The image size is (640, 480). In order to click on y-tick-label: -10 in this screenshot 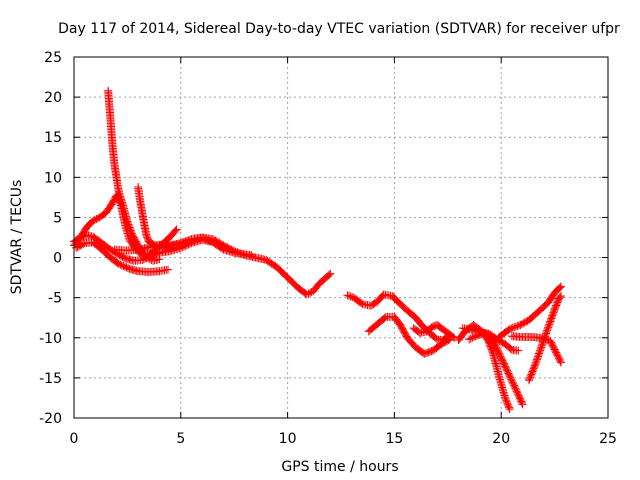, I will do `click(50, 339)`.